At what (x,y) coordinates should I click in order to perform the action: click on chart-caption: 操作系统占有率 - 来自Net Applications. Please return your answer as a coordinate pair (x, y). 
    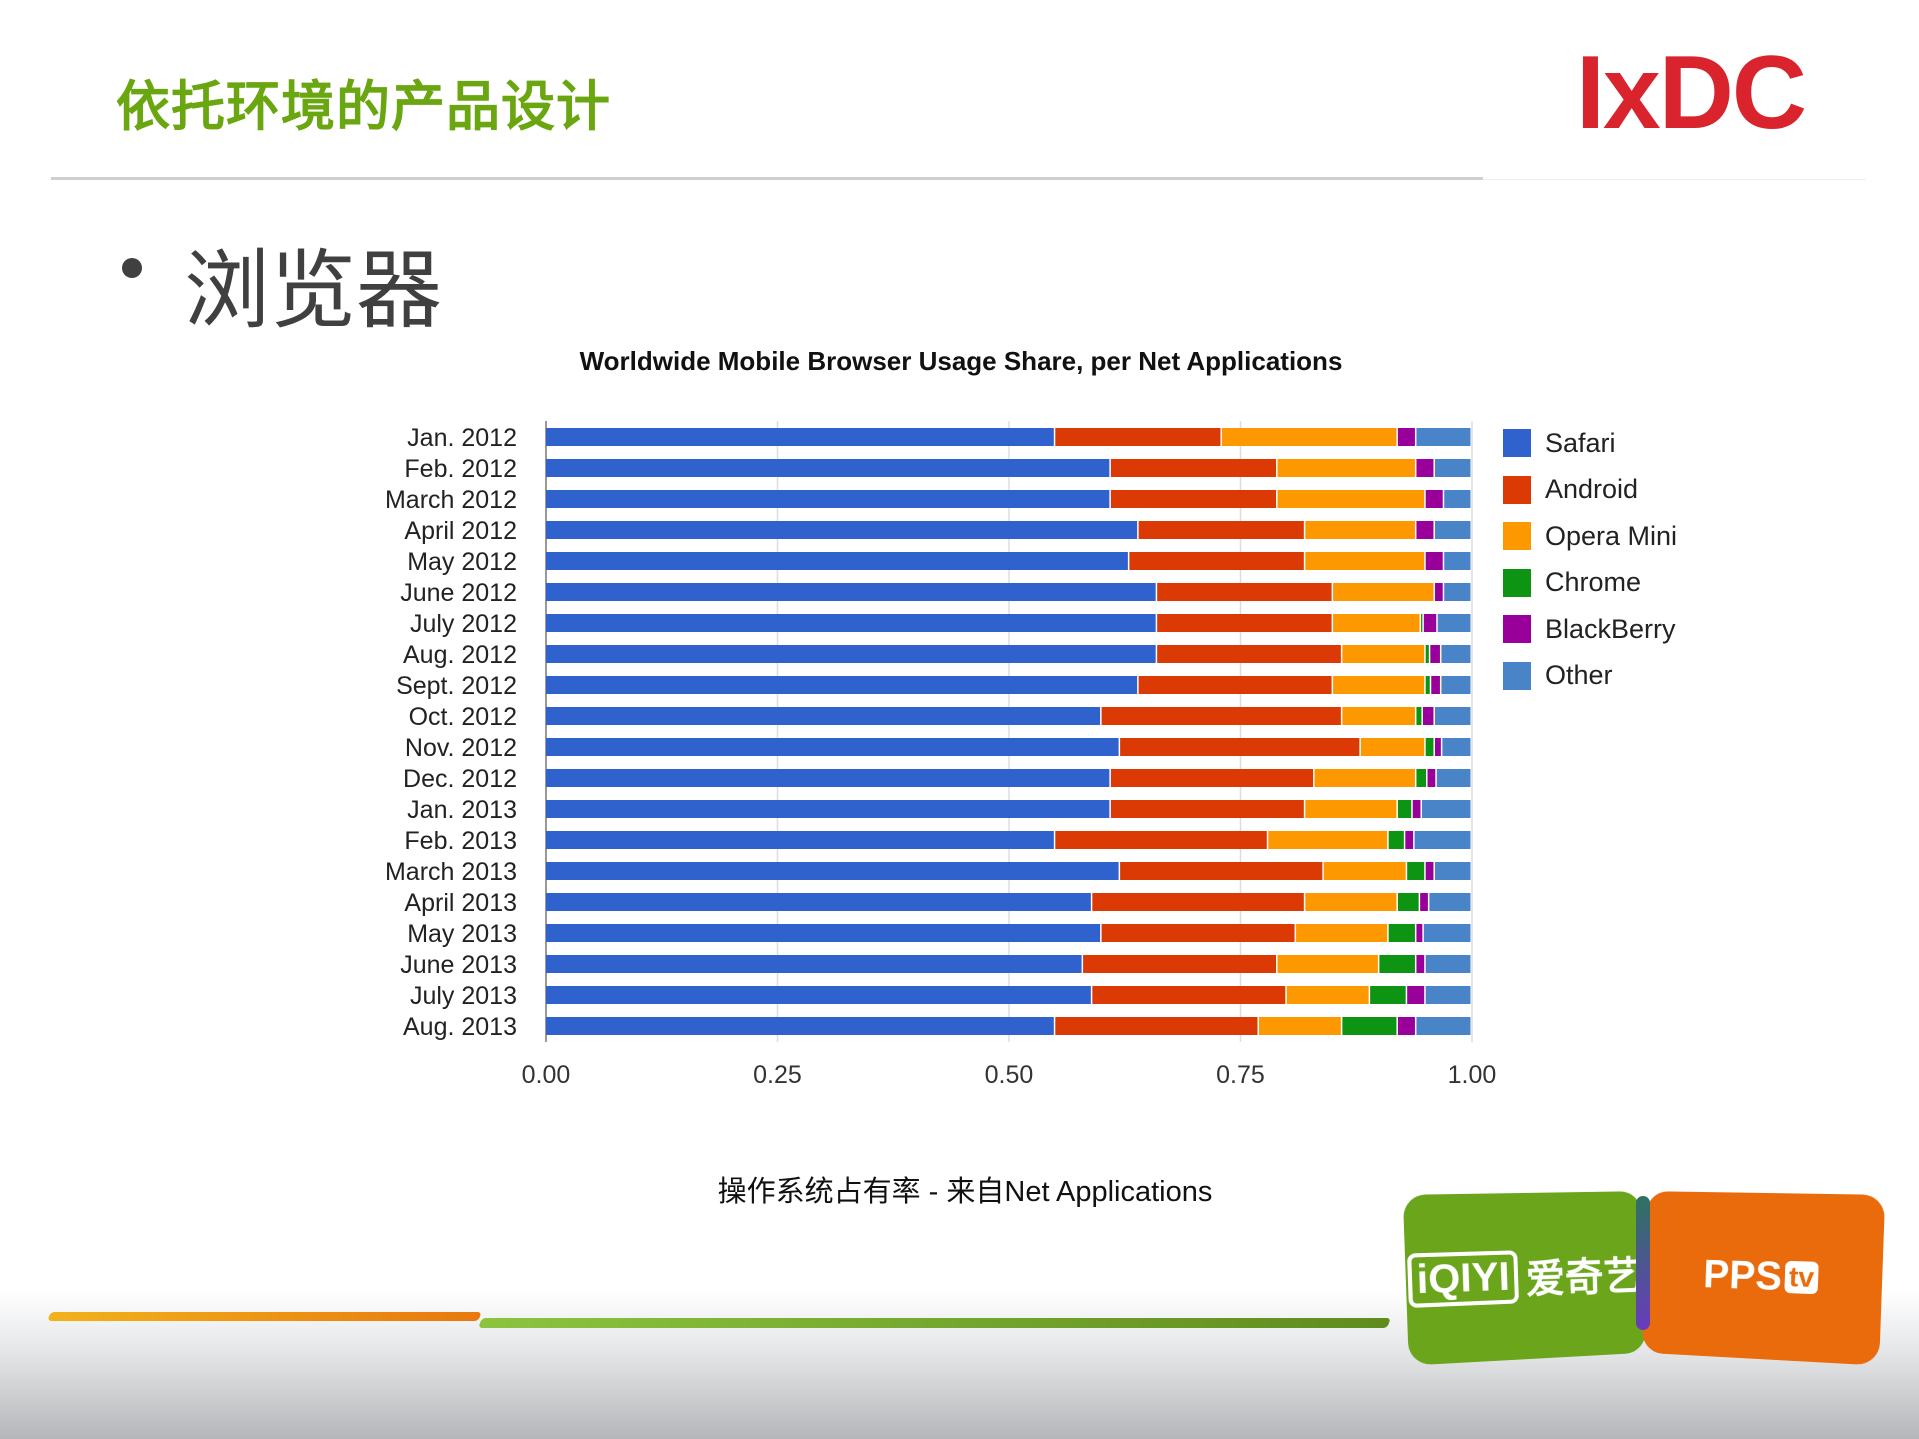
    Looking at the image, I should click on (965, 1189).